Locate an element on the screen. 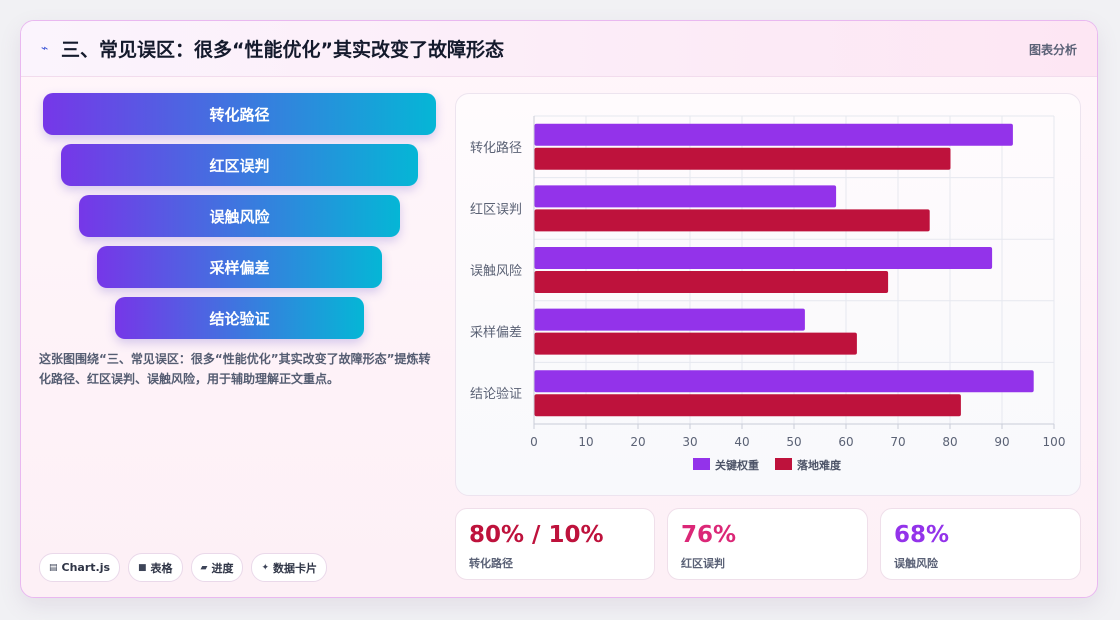 This screenshot has height=620, width=1120. y-tick-label: 采样偏差 is located at coordinates (496, 333).